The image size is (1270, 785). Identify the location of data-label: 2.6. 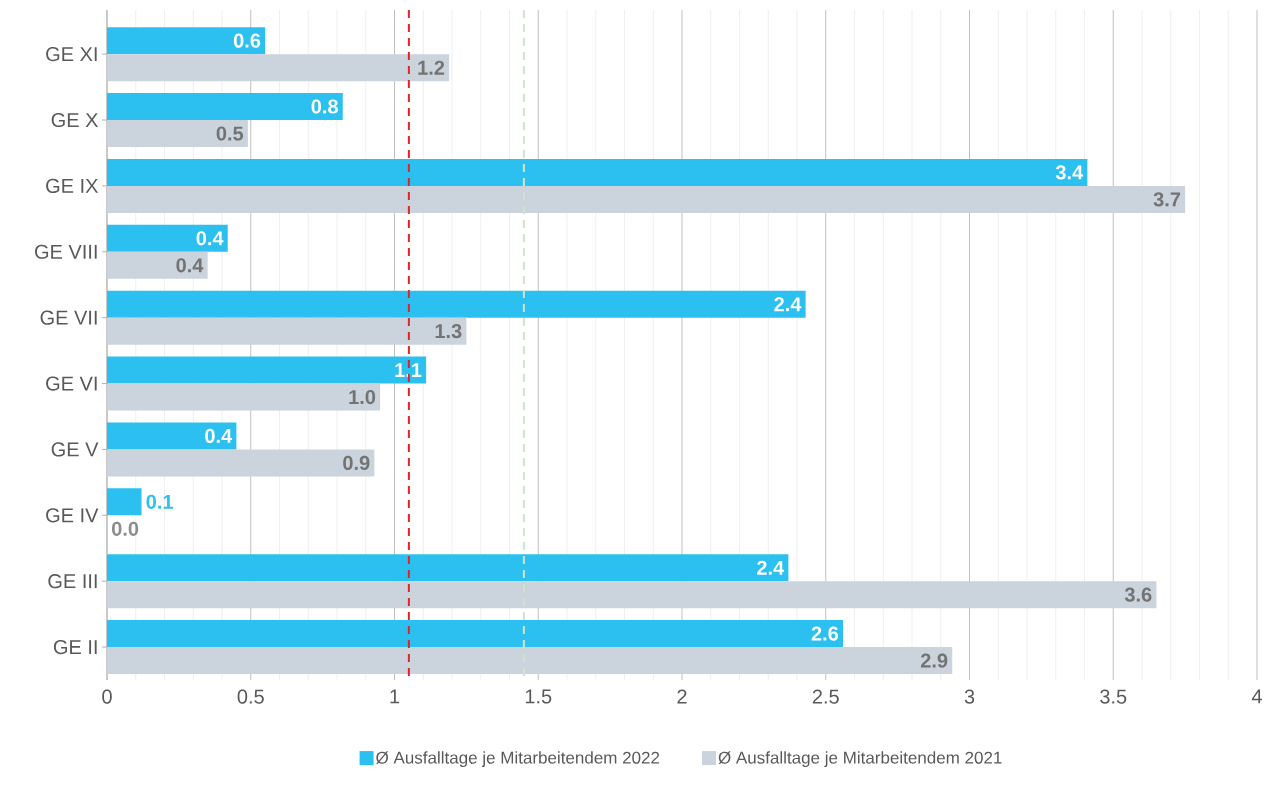
(825, 633).